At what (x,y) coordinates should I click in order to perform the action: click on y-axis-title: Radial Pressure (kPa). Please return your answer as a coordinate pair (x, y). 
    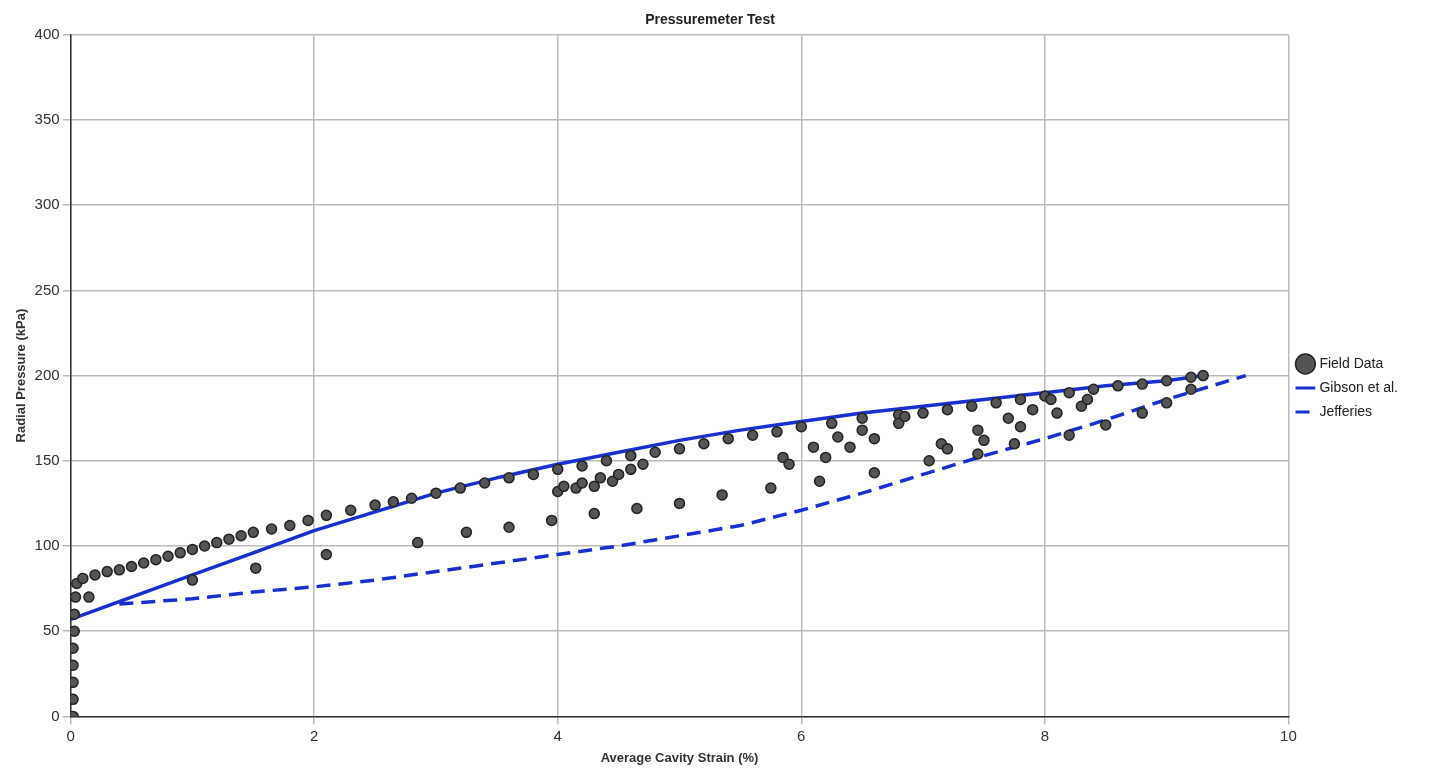
    Looking at the image, I should click on (21, 375).